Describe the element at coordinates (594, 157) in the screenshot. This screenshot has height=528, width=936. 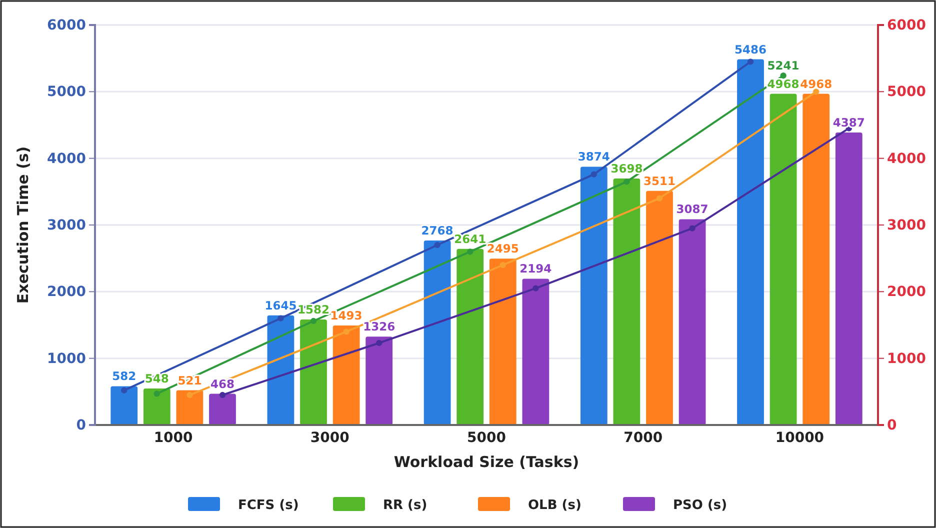
I see `data-label: 3874` at that location.